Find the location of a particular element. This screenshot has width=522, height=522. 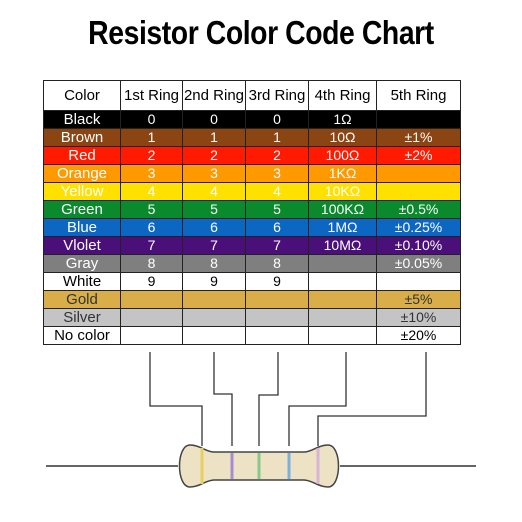

5th-ring-cell: ±0.10% is located at coordinates (418, 245).